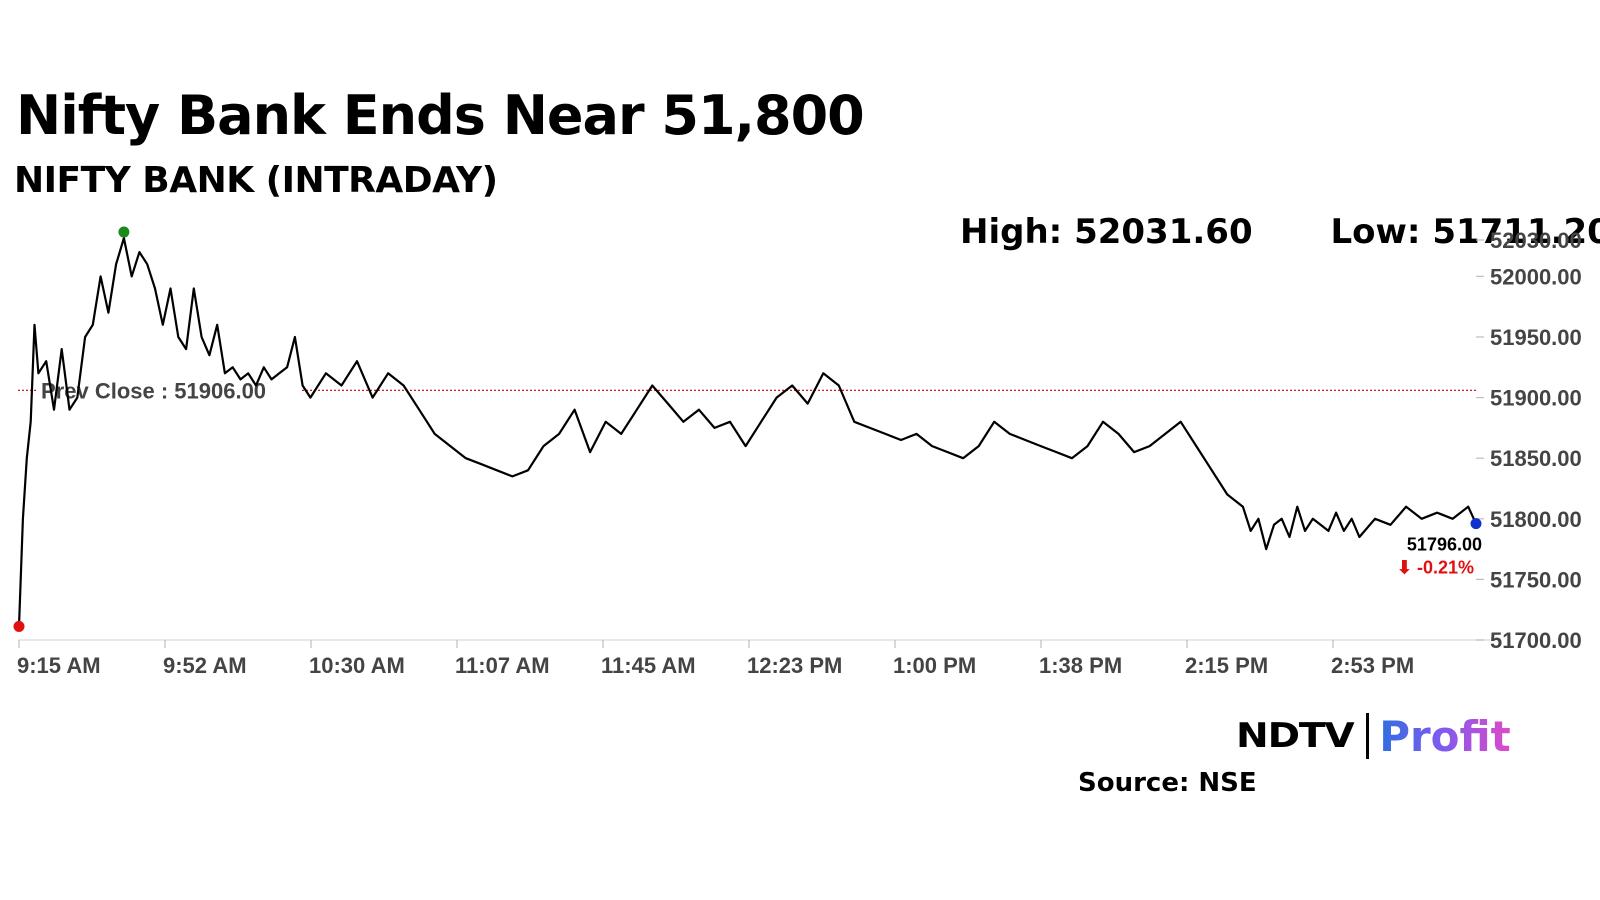  I want to click on y-tick-label: 51800.00, so click(1536, 519).